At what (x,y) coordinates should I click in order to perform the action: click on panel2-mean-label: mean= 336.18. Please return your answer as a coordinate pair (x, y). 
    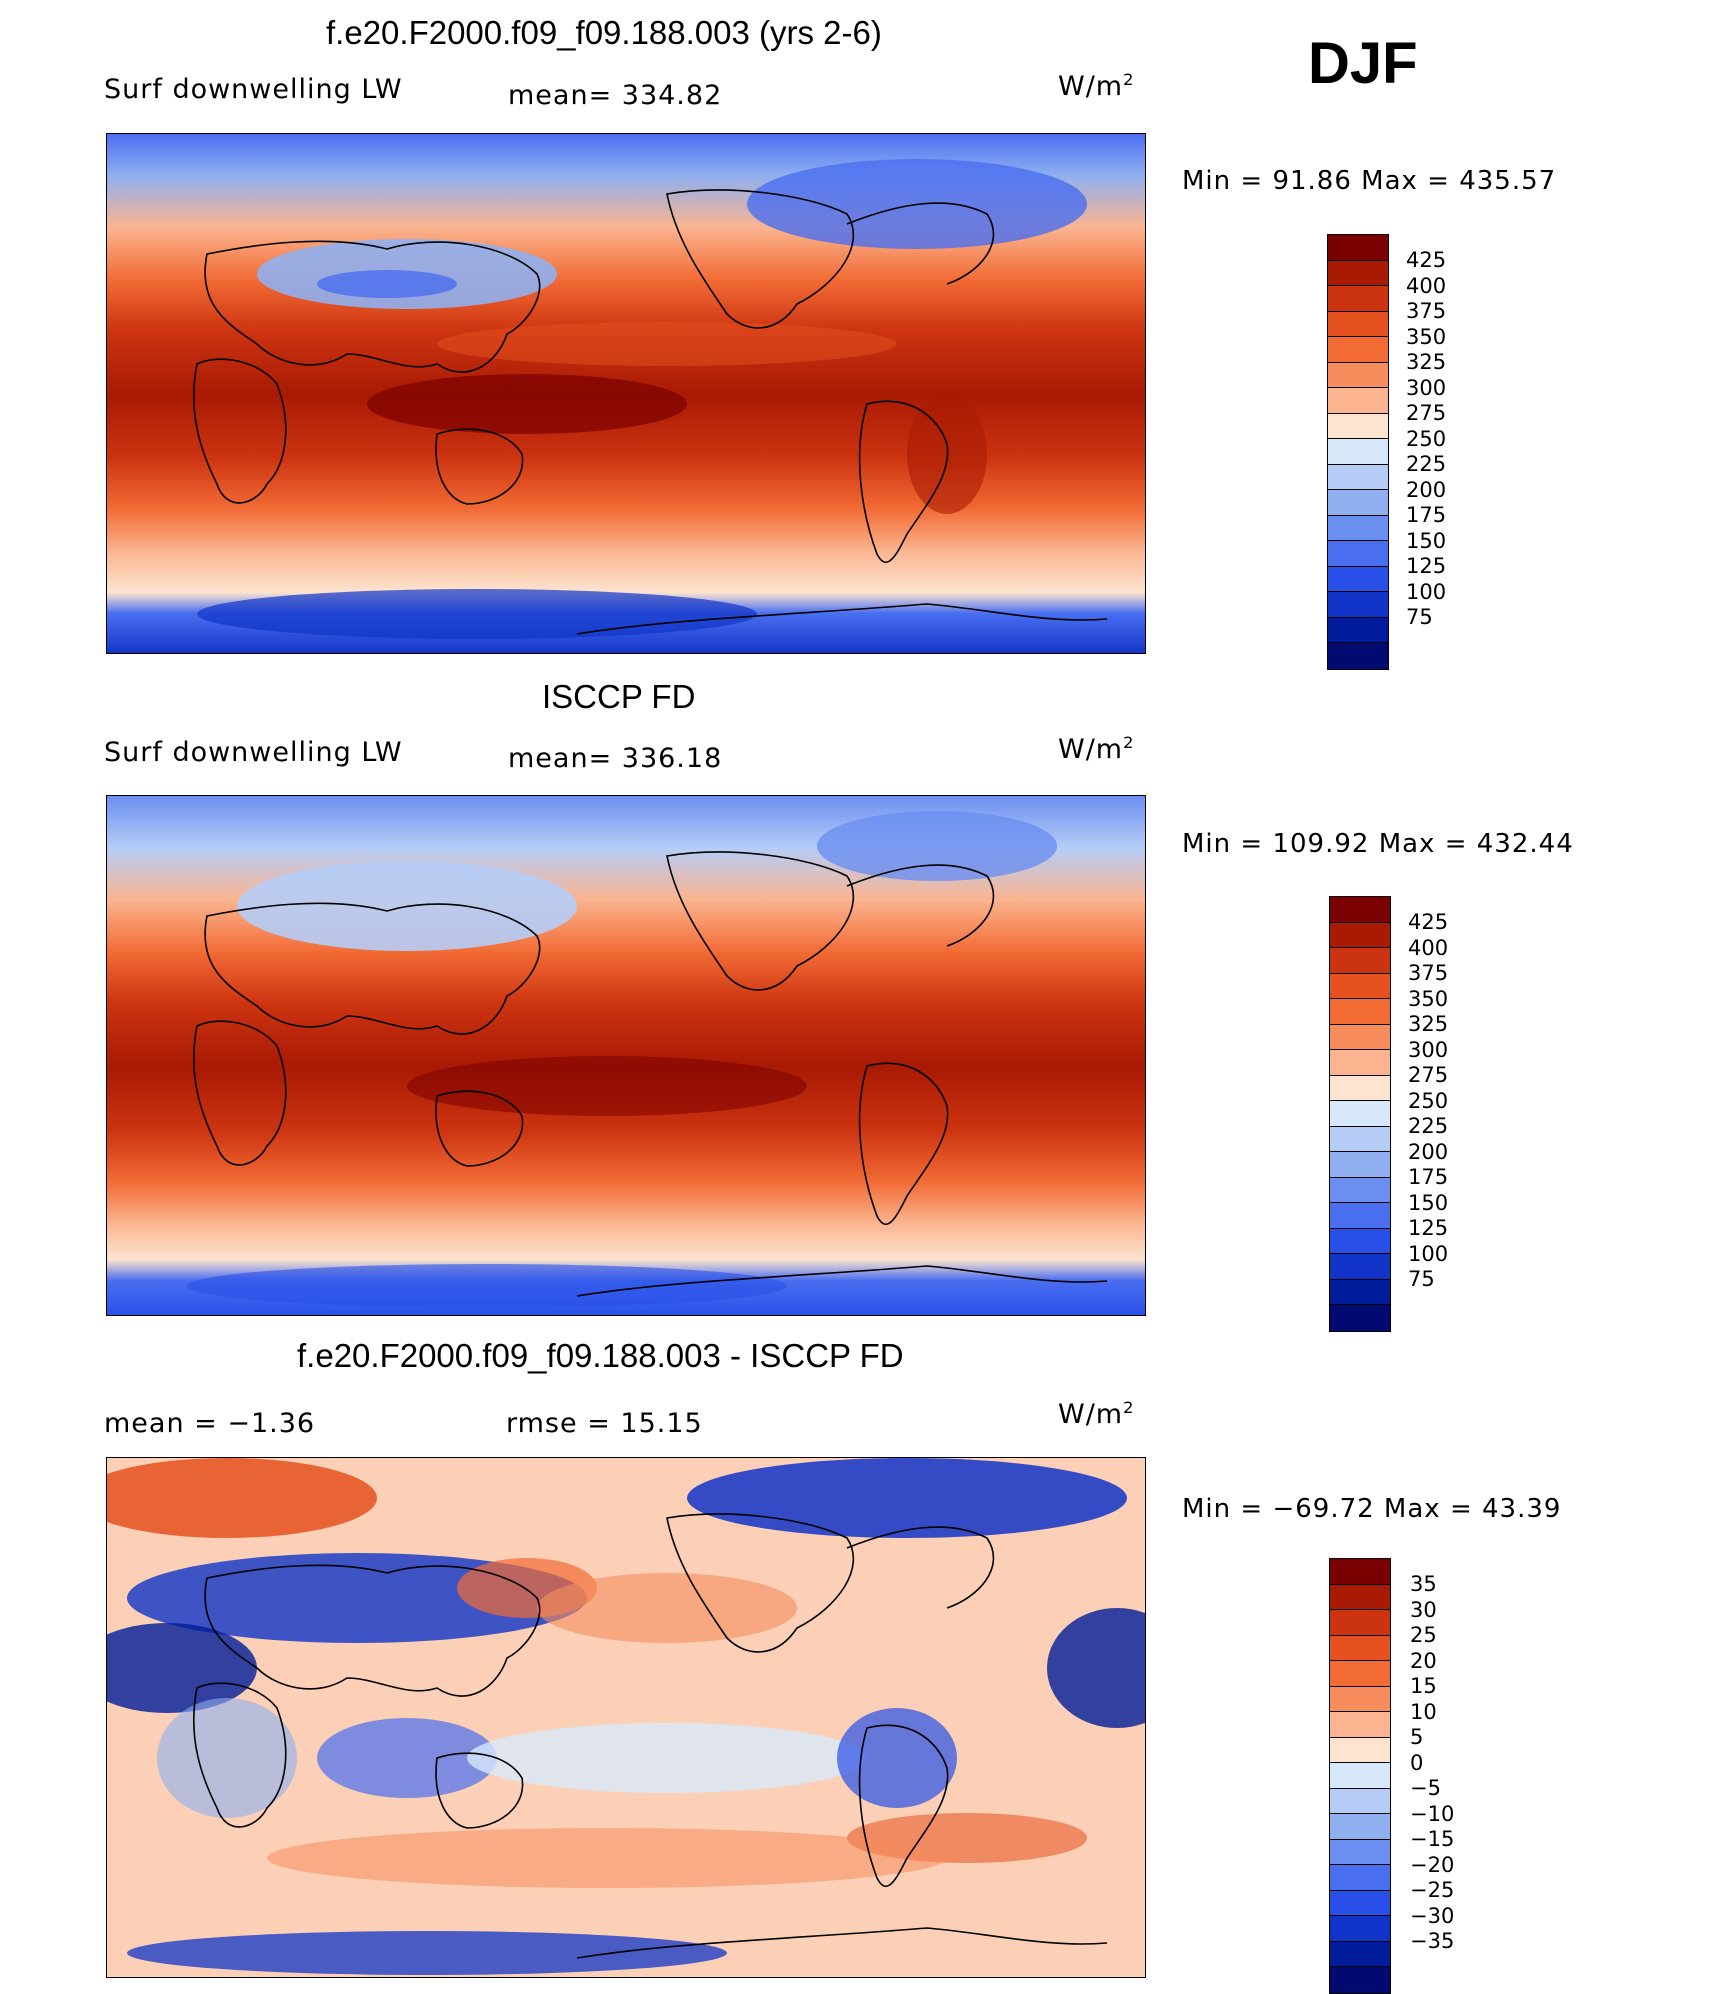
    Looking at the image, I should click on (615, 758).